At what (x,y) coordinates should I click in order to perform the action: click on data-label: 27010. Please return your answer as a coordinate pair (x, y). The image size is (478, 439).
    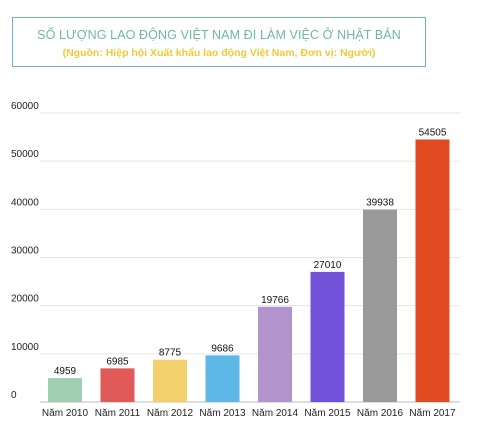
    Looking at the image, I should click on (328, 265).